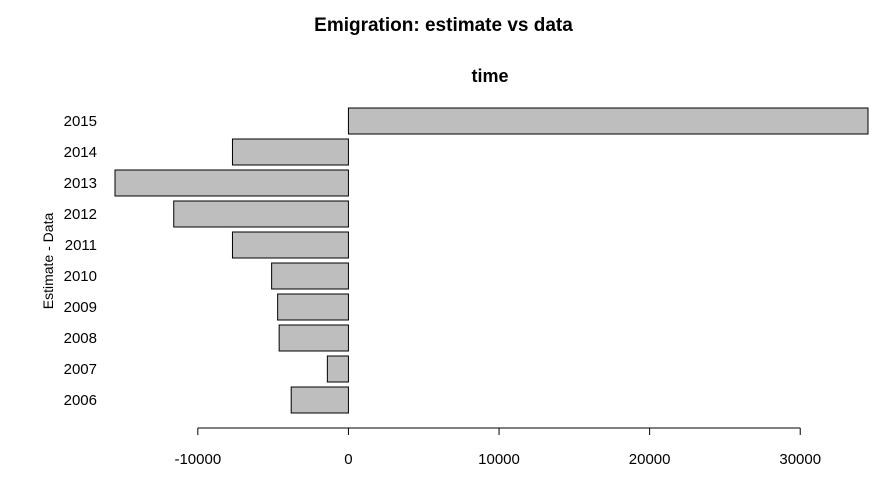  Describe the element at coordinates (348, 459) in the screenshot. I see `x-tick-label: 0` at that location.